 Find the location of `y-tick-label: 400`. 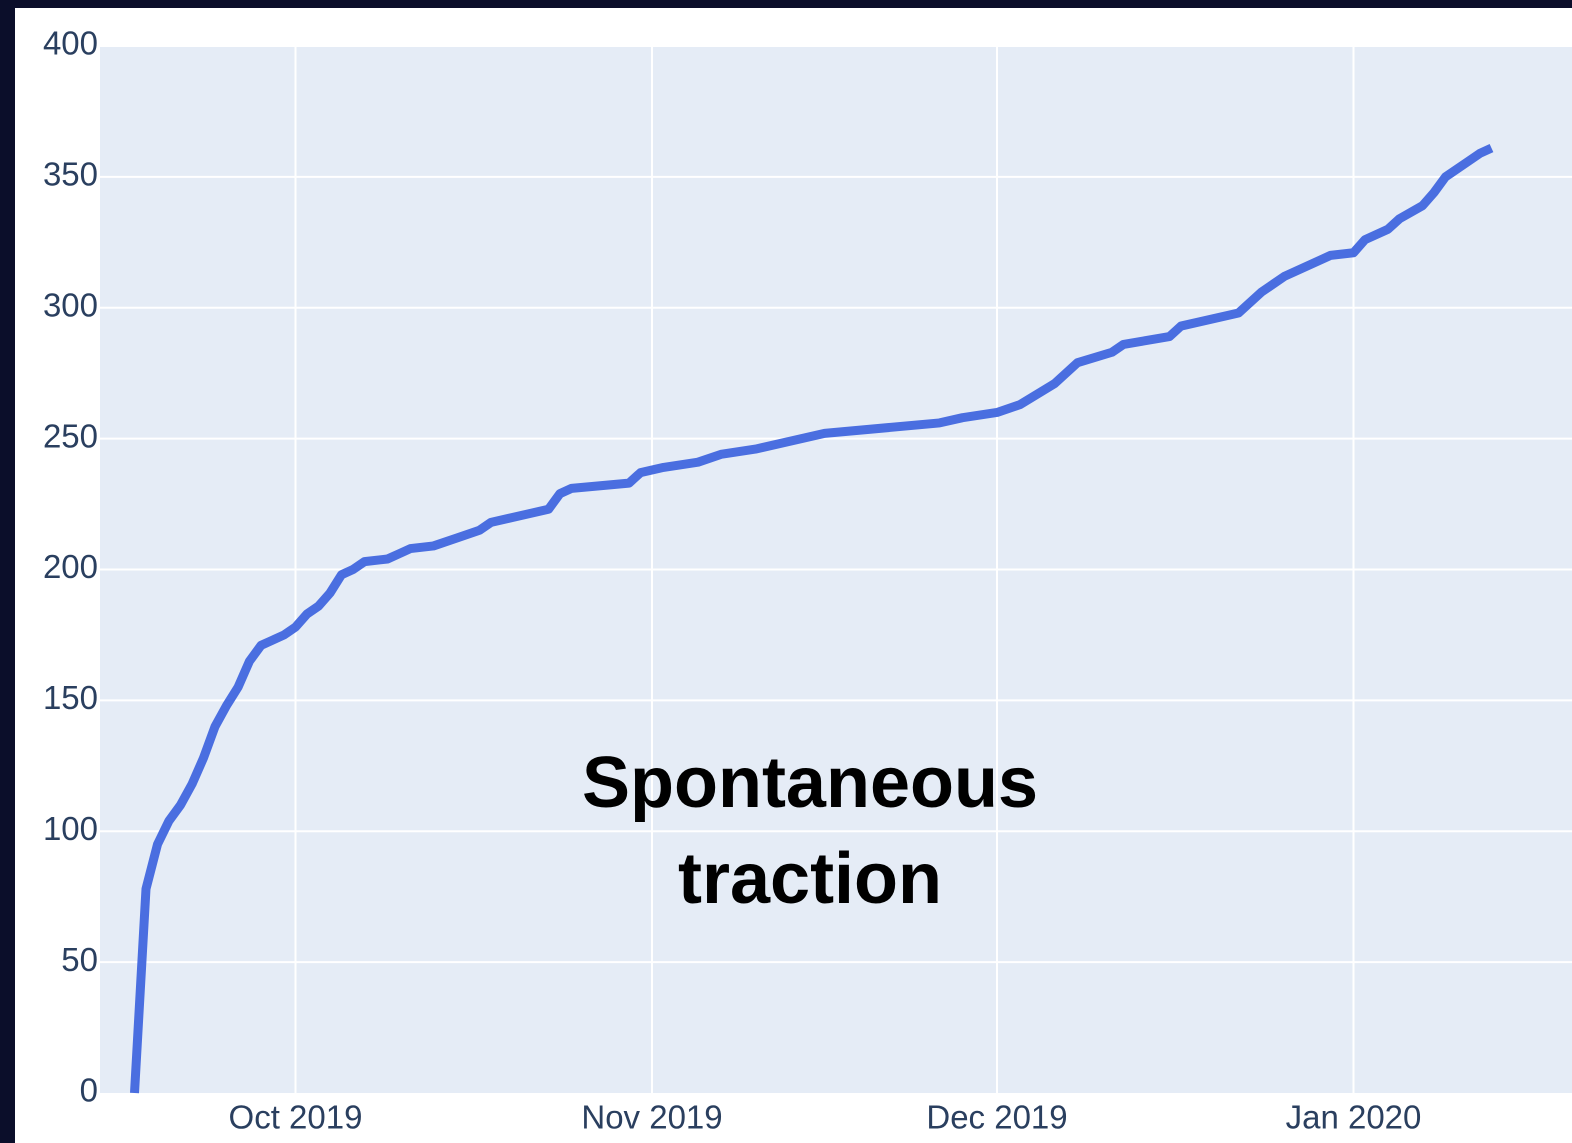

y-tick-label: 400 is located at coordinates (70, 43).